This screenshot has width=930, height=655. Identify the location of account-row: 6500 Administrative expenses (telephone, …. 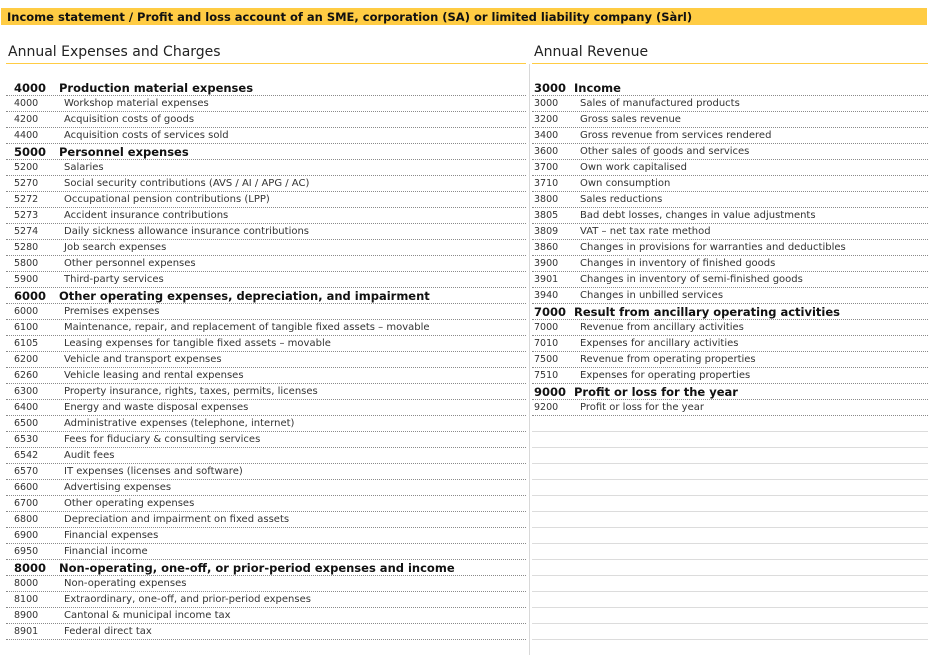
(266, 424).